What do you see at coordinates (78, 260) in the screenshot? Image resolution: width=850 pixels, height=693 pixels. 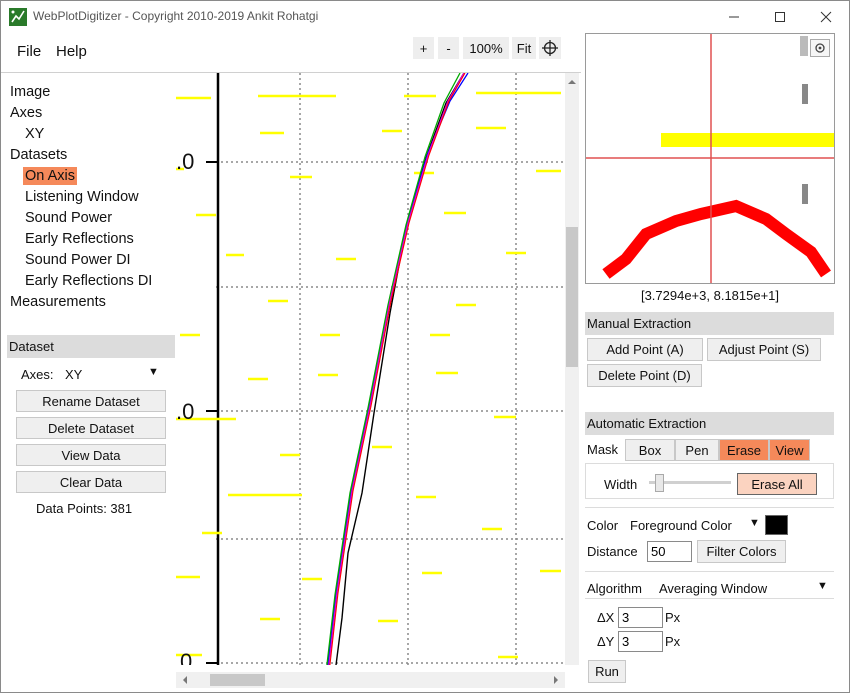 I see `tree-item-sound-power-di: Sound Power DI` at bounding box center [78, 260].